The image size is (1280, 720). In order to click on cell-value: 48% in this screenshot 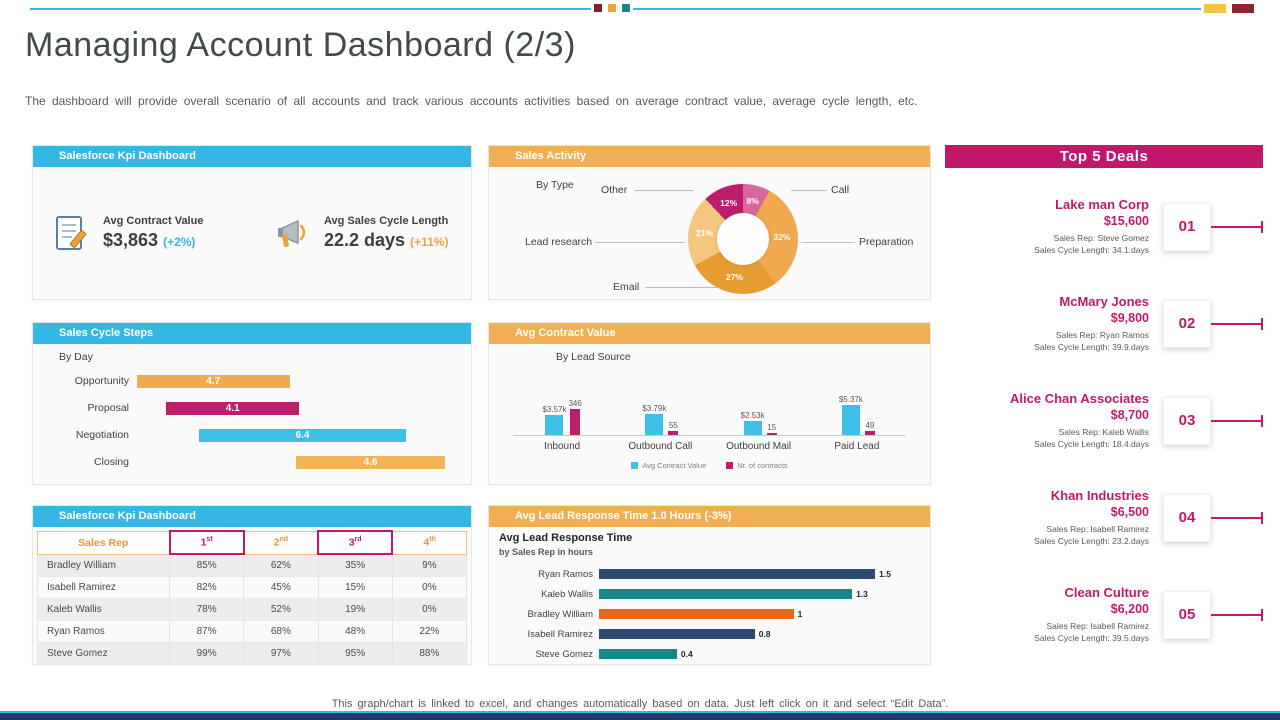, I will do `click(355, 631)`.